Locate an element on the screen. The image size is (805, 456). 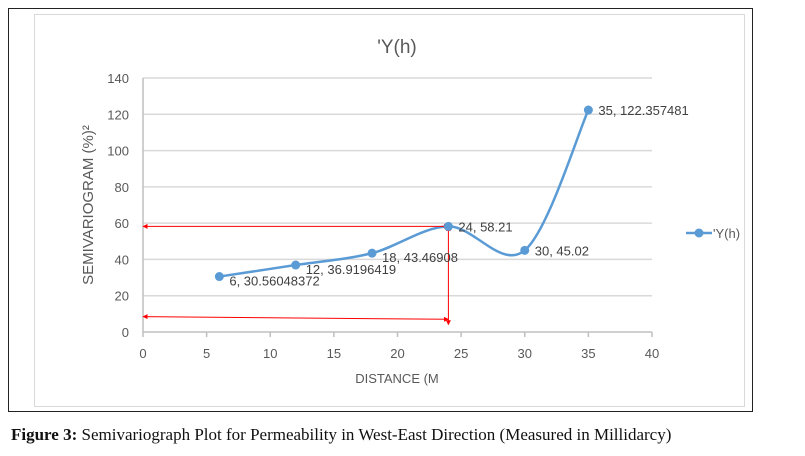
y-tick-label: 40 is located at coordinates (122, 259).